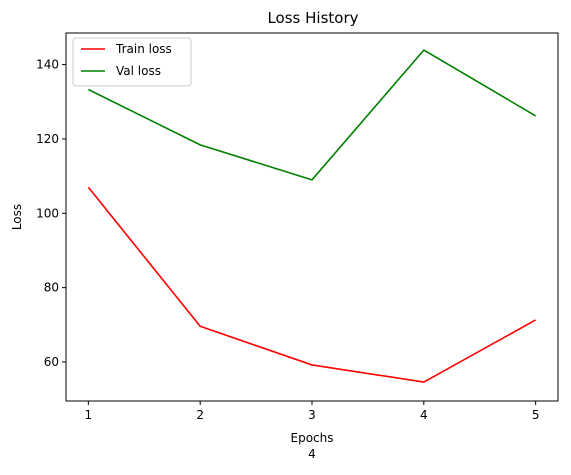 The height and width of the screenshot is (475, 571). I want to click on legend-box, so click(132, 62).